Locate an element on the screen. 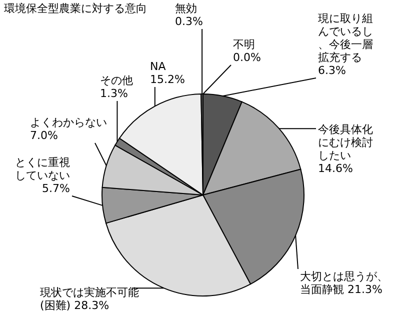 The width and height of the screenshot is (400, 322). slice-label: とくに重視していない is located at coordinates (42, 169).